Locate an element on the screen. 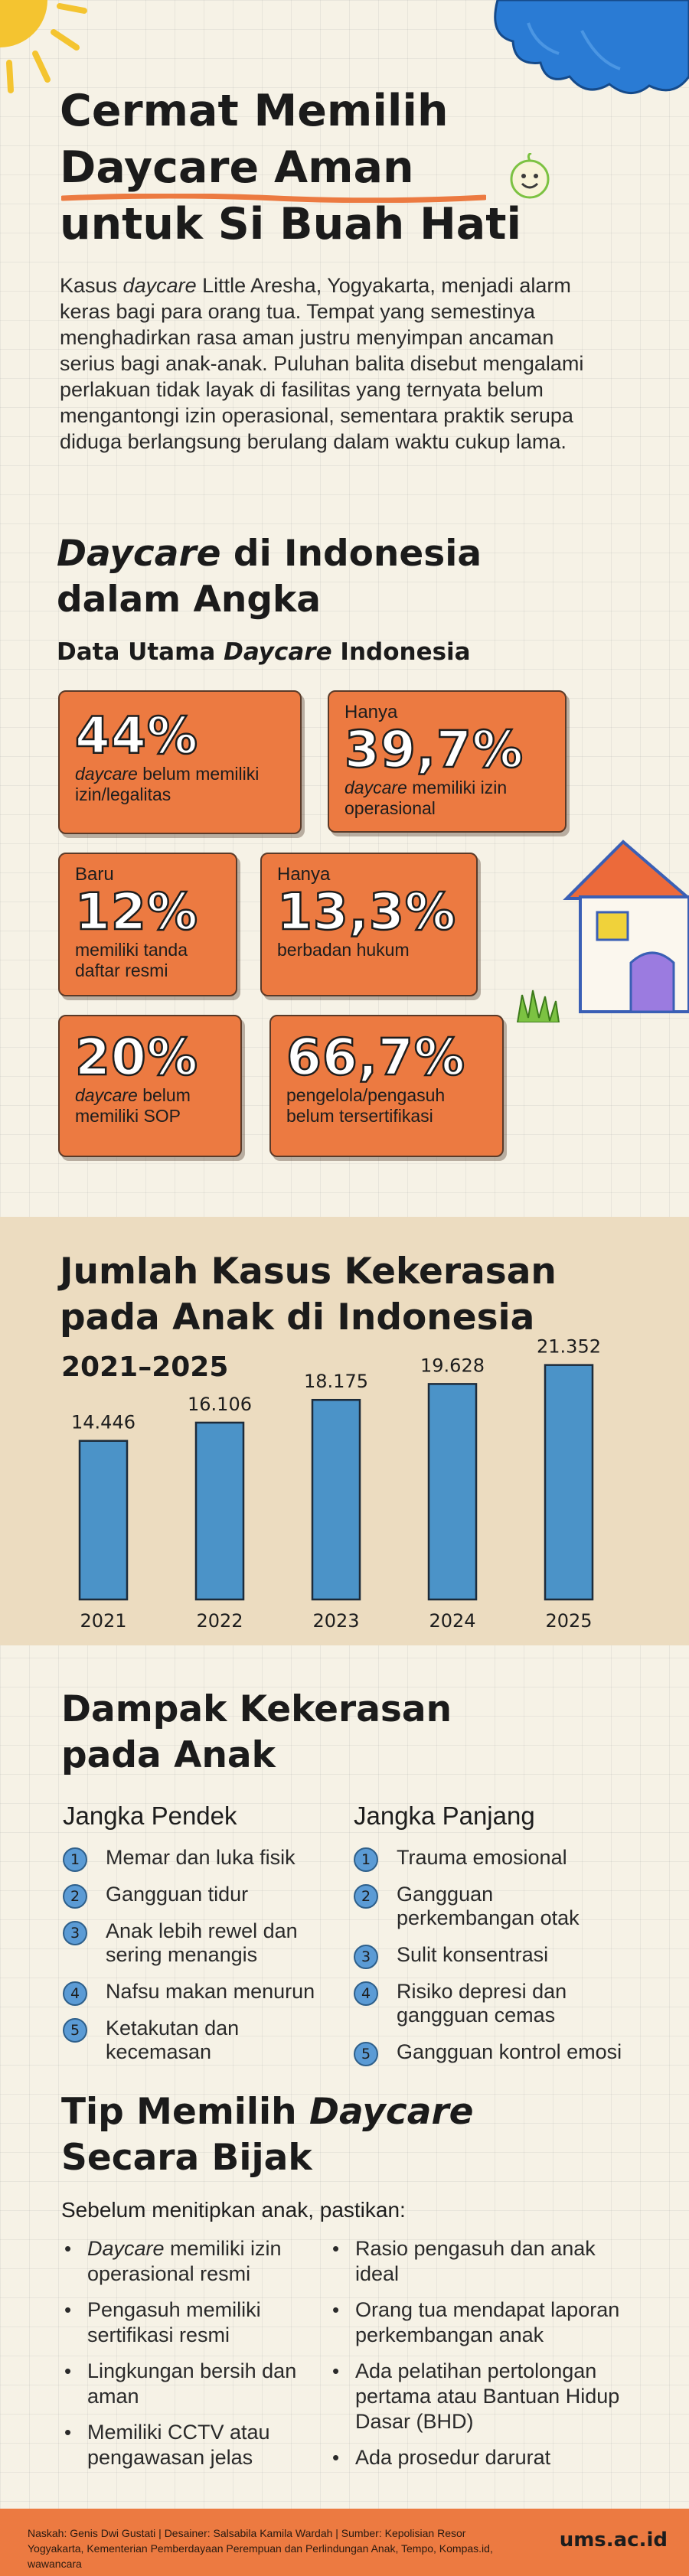  stat-value: 20% is located at coordinates (136, 1057).